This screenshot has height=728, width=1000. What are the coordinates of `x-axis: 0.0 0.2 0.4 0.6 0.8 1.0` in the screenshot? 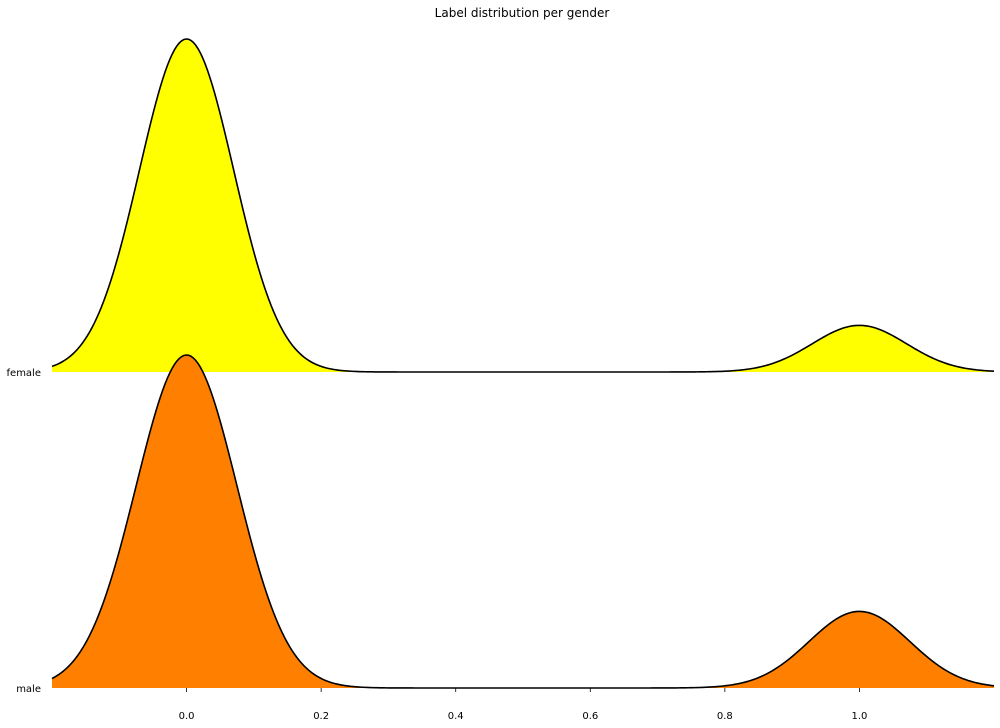 It's located at (523, 705).